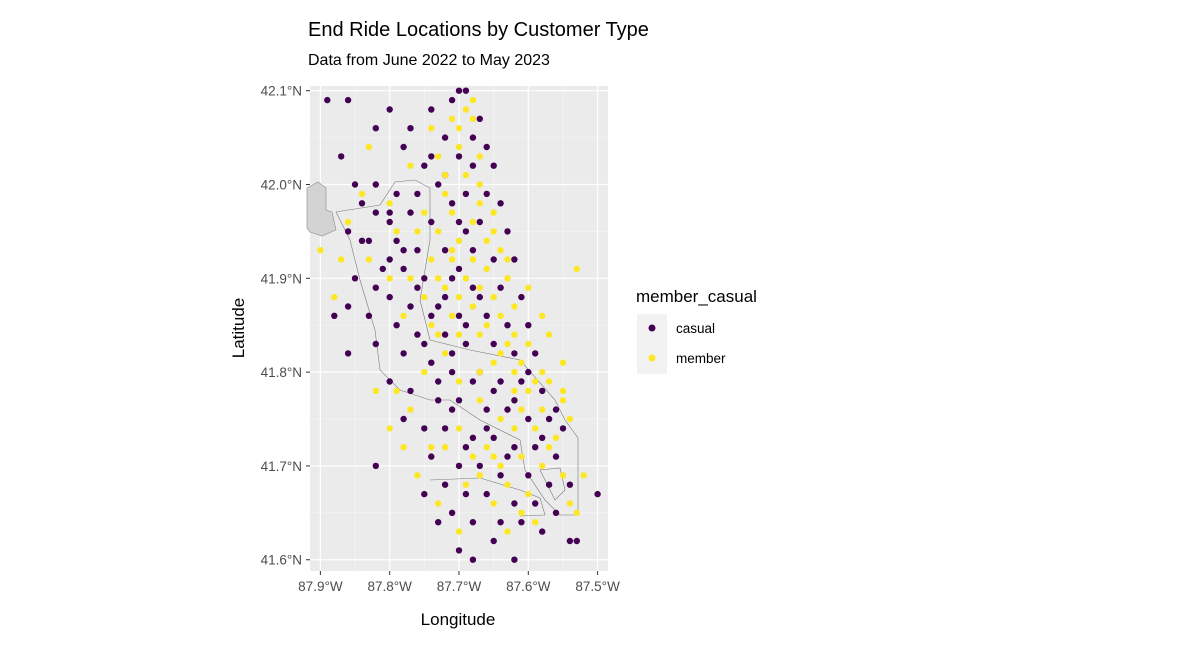 This screenshot has height=647, width=1201. I want to click on y-tick-label: 41.9°N, so click(281, 278).